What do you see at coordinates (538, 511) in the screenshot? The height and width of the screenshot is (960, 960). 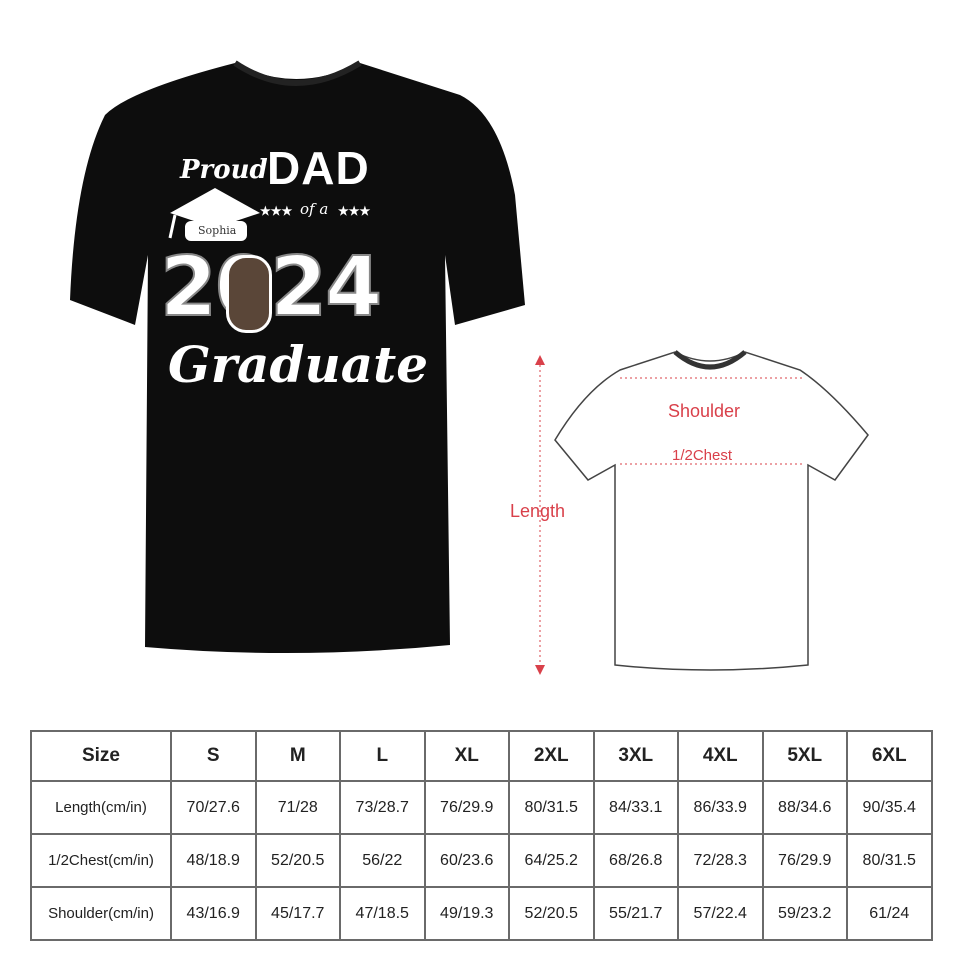 I see `length-label: Length` at bounding box center [538, 511].